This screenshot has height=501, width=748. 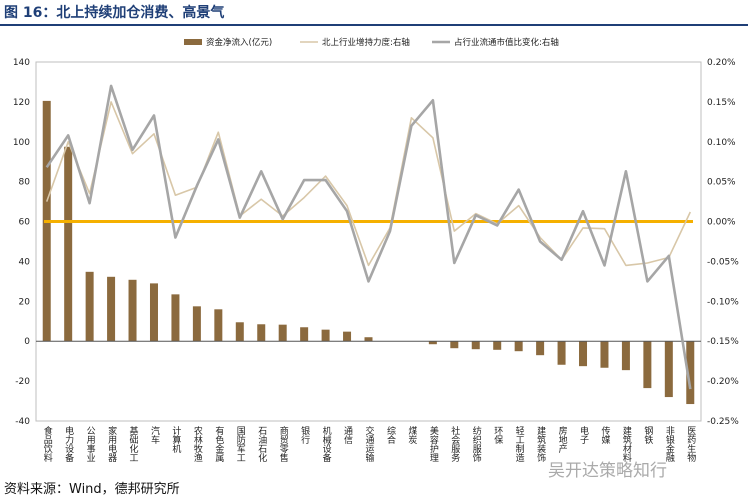 What do you see at coordinates (47, 444) in the screenshot?
I see `x-tick-label: 食品饮料` at bounding box center [47, 444].